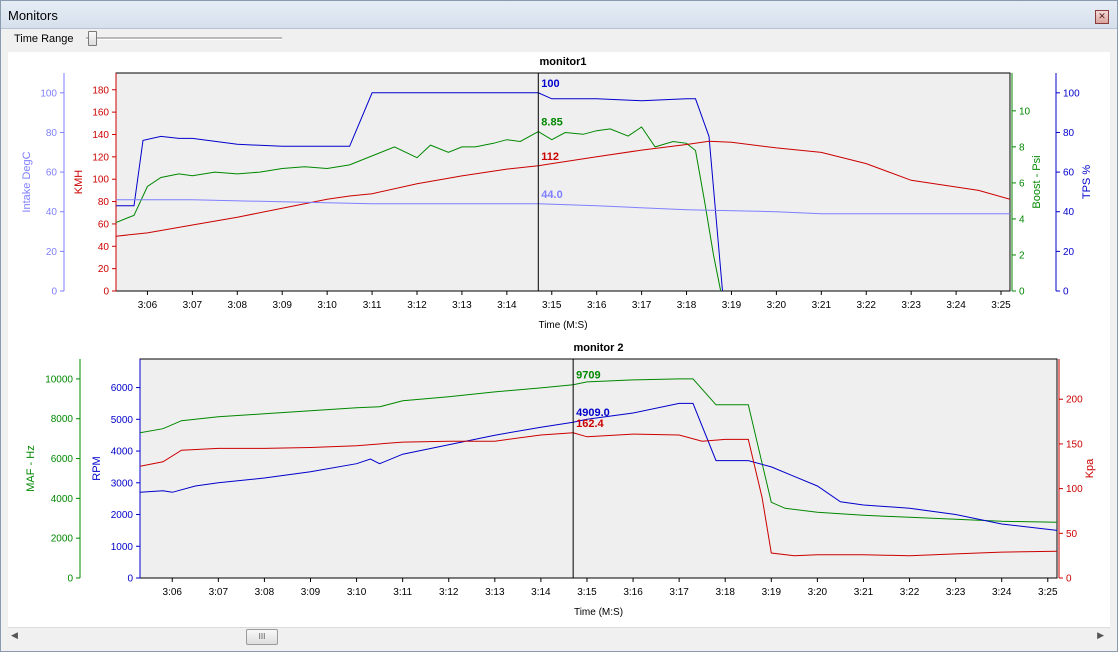 The width and height of the screenshot is (1118, 652). Describe the element at coordinates (122, 483) in the screenshot. I see `y-tick-label: 3000` at that location.